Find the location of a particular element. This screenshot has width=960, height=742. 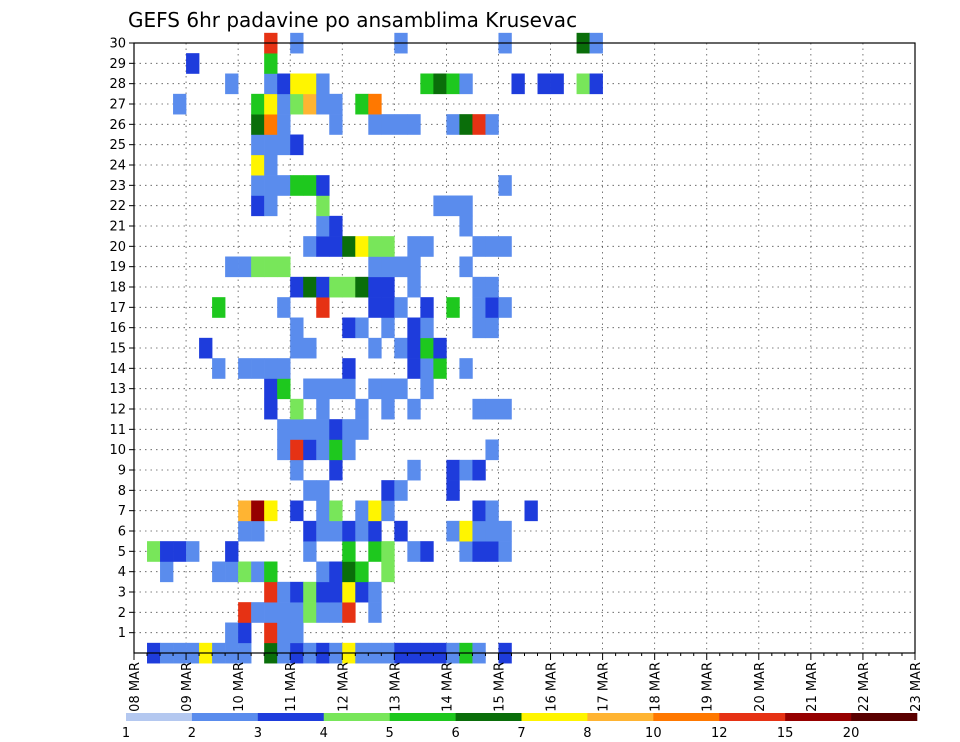

y-tick-label: 8 is located at coordinates (122, 491).